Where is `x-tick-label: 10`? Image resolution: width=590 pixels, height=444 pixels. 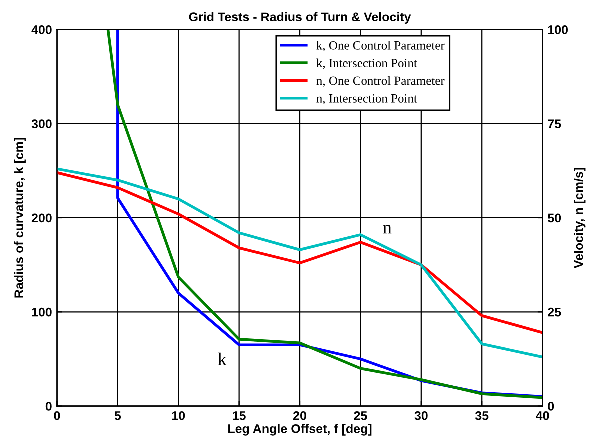 x-tick-label: 10 is located at coordinates (179, 415).